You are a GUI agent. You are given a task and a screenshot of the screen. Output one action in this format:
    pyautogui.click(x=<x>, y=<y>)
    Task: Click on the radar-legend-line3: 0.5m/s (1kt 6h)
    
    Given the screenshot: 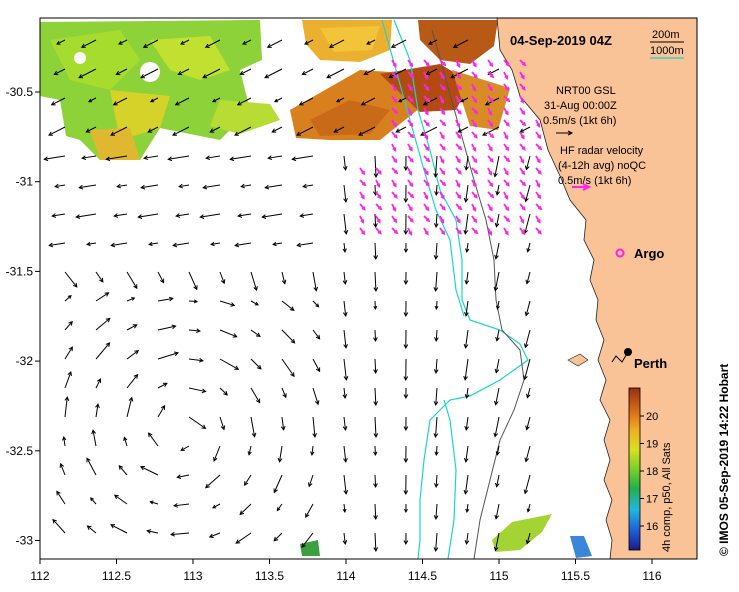 What is the action you would take?
    pyautogui.click(x=594, y=181)
    